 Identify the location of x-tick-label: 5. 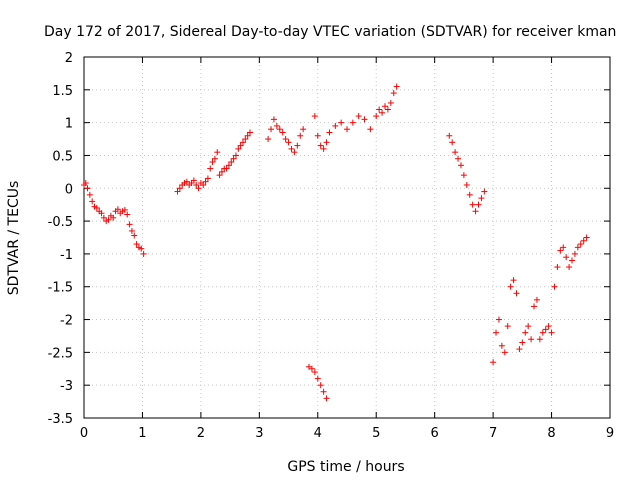
(376, 433).